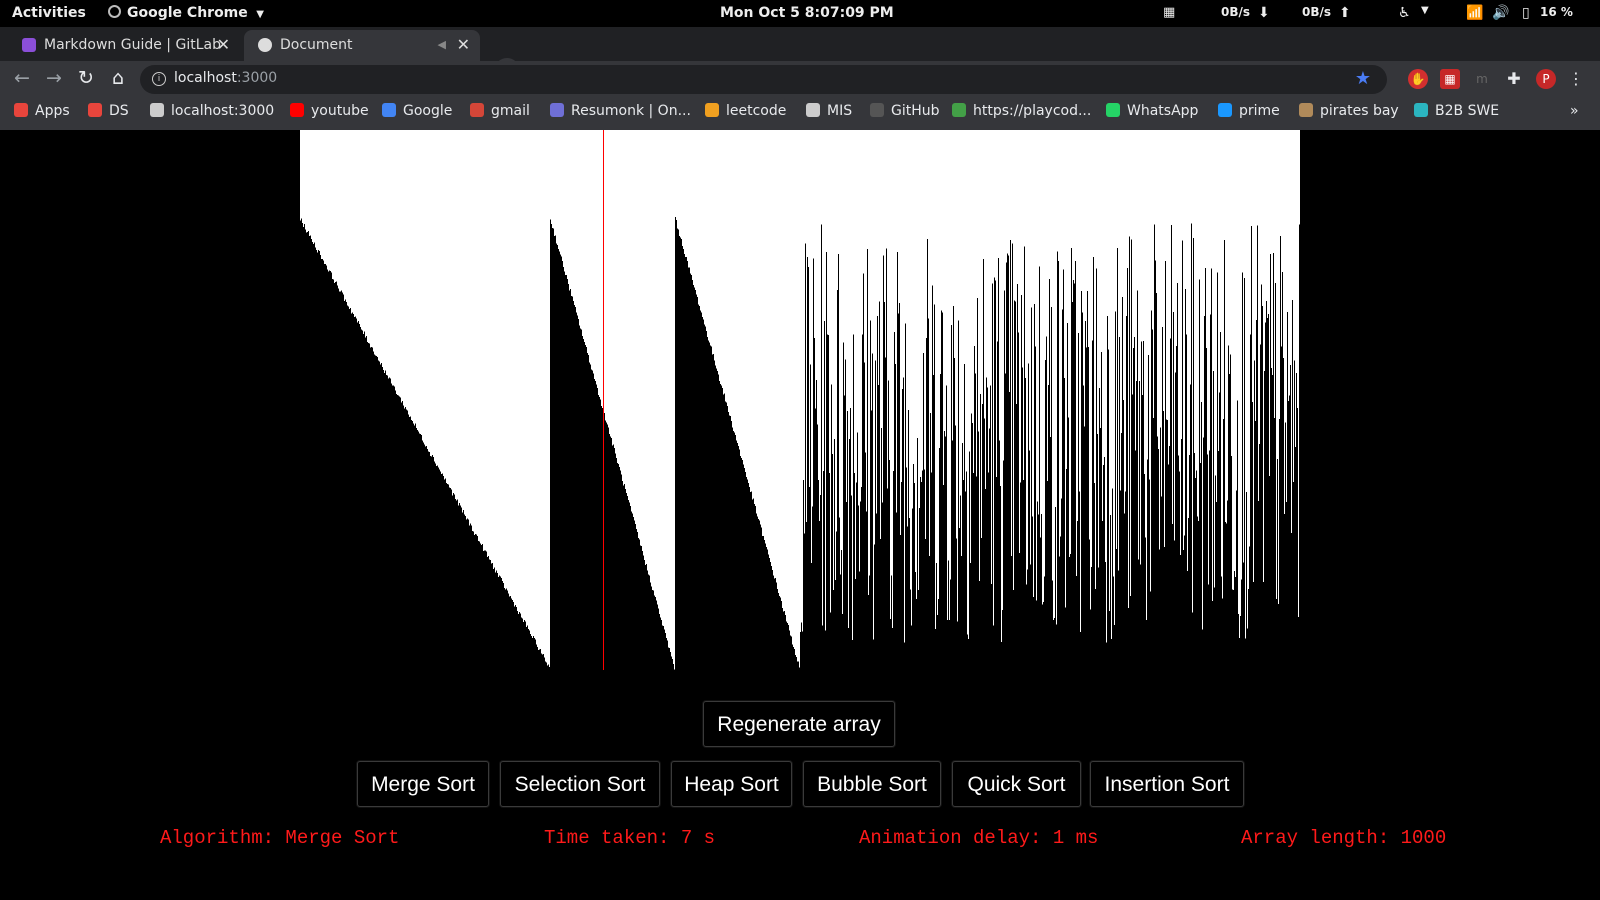 The width and height of the screenshot is (1600, 900). Describe the element at coordinates (1475, 13) in the screenshot. I see `wifi-icon: 📶` at that location.